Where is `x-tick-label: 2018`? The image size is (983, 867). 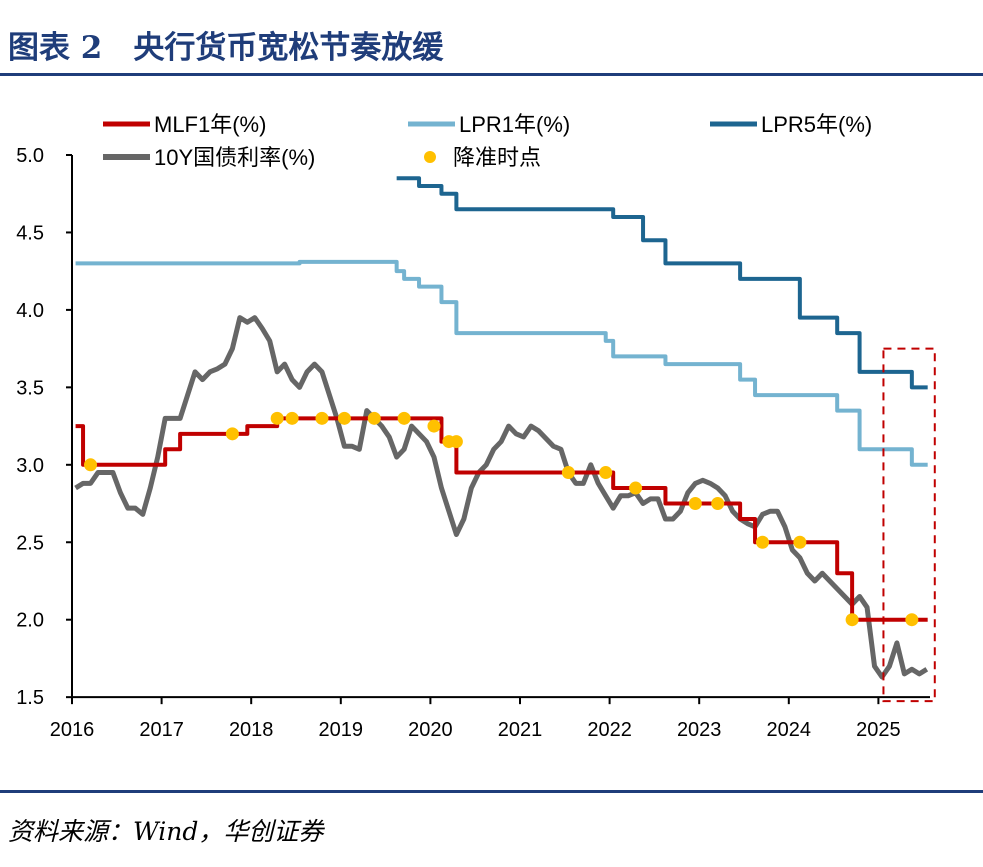
x-tick-label: 2018 is located at coordinates (251, 730).